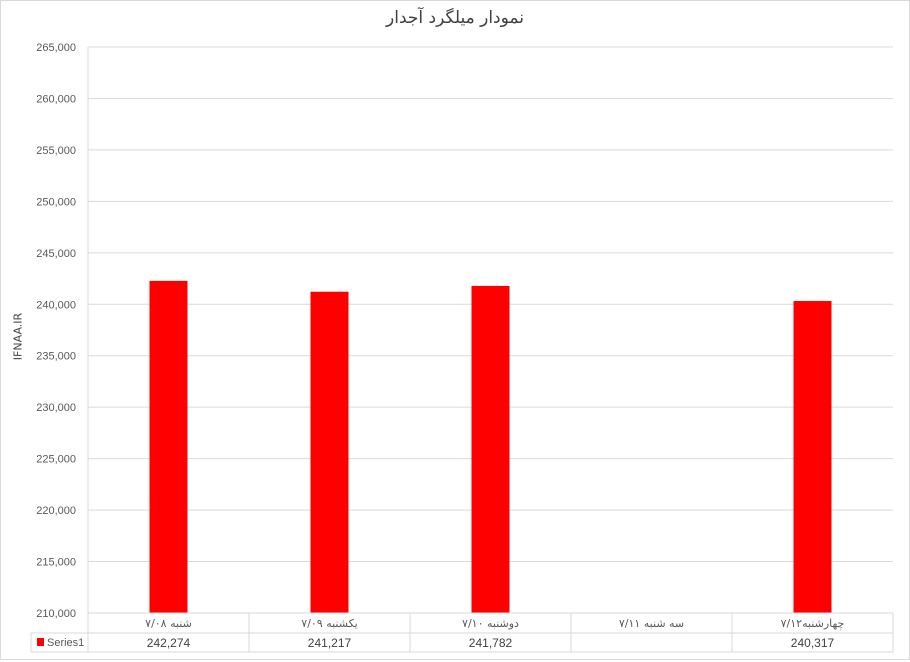 Image resolution: width=910 pixels, height=662 pixels. Describe the element at coordinates (56, 357) in the screenshot. I see `y-tick-label: 235,000` at that location.